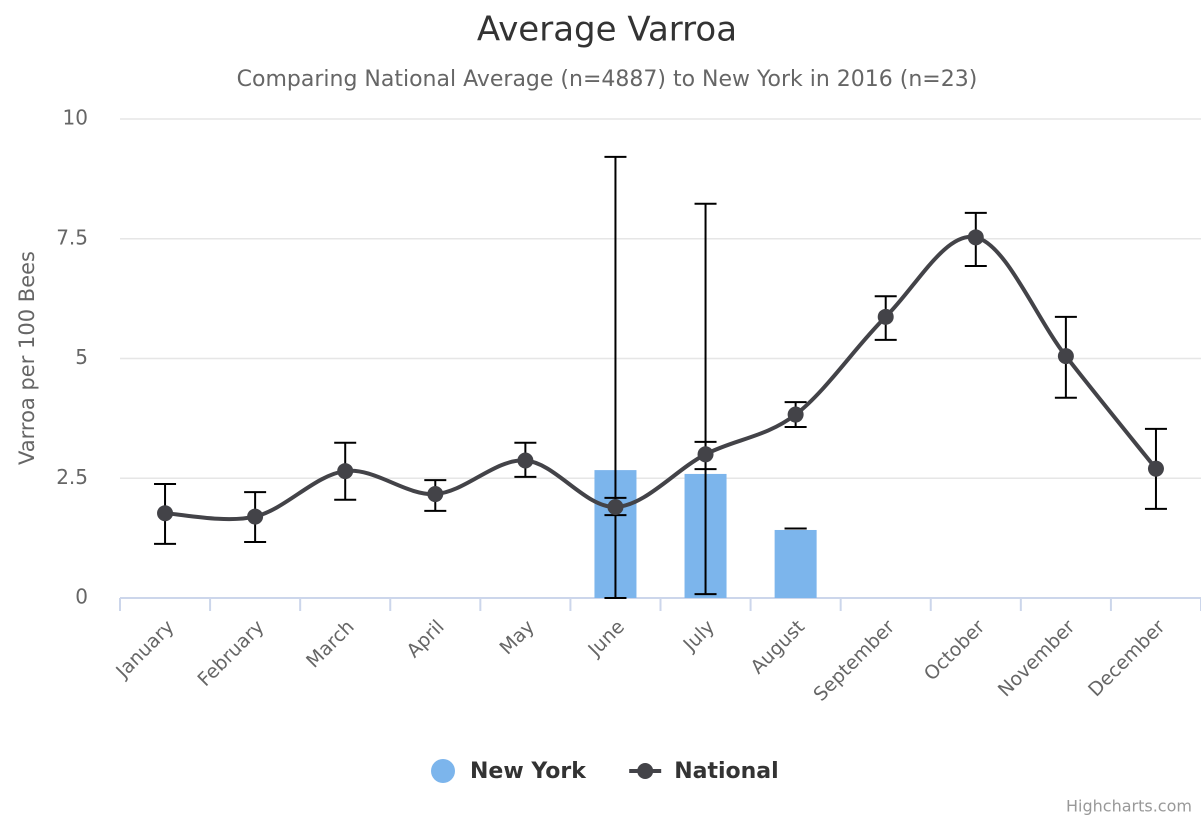 The width and height of the screenshot is (1201, 818). Describe the element at coordinates (528, 771) in the screenshot. I see `legend-label: New York` at that location.